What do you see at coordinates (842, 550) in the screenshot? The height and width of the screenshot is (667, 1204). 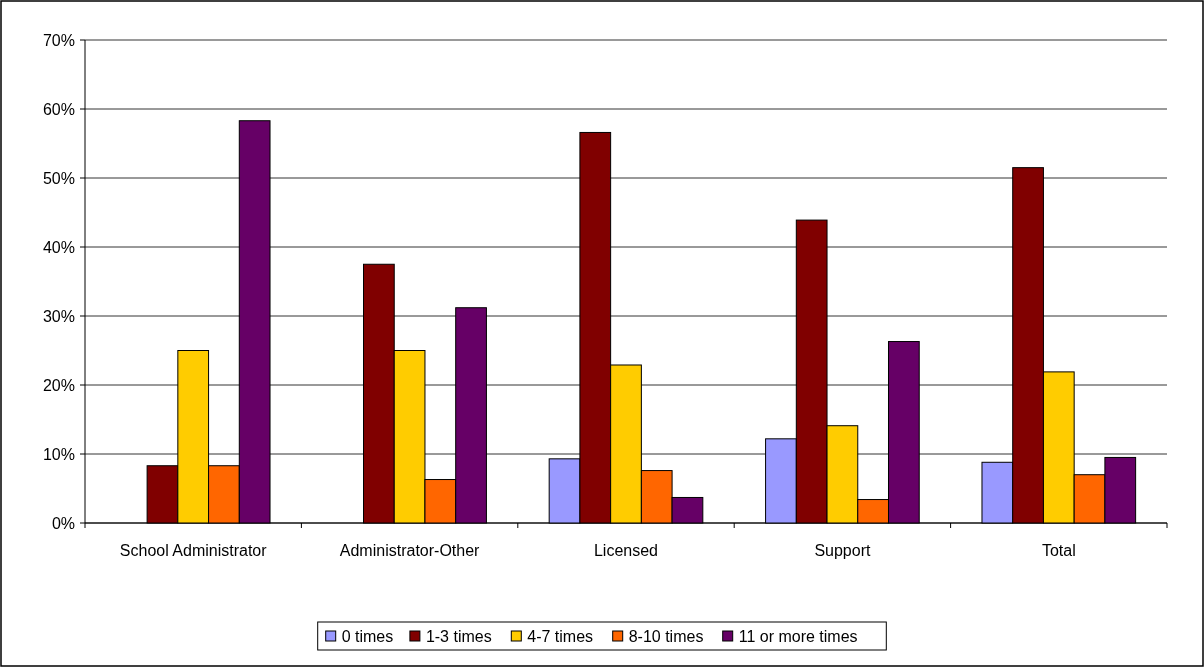 I see `x-tick-label: Support` at bounding box center [842, 550].